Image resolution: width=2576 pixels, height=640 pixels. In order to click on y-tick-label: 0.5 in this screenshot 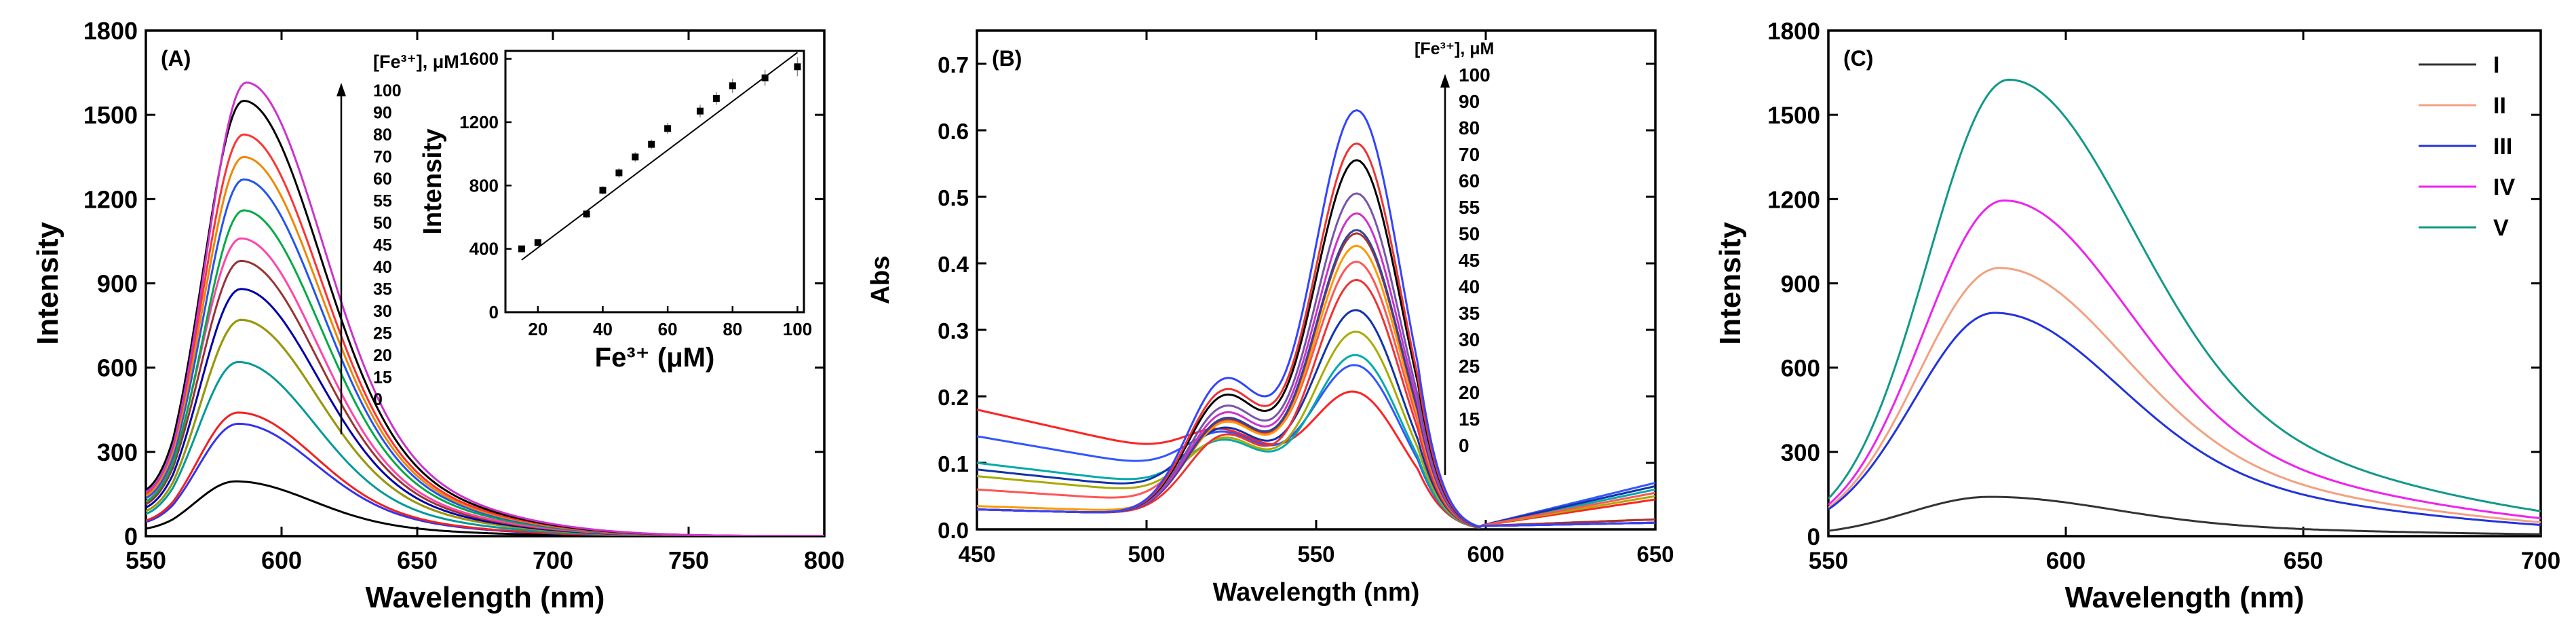, I will do `click(953, 197)`.